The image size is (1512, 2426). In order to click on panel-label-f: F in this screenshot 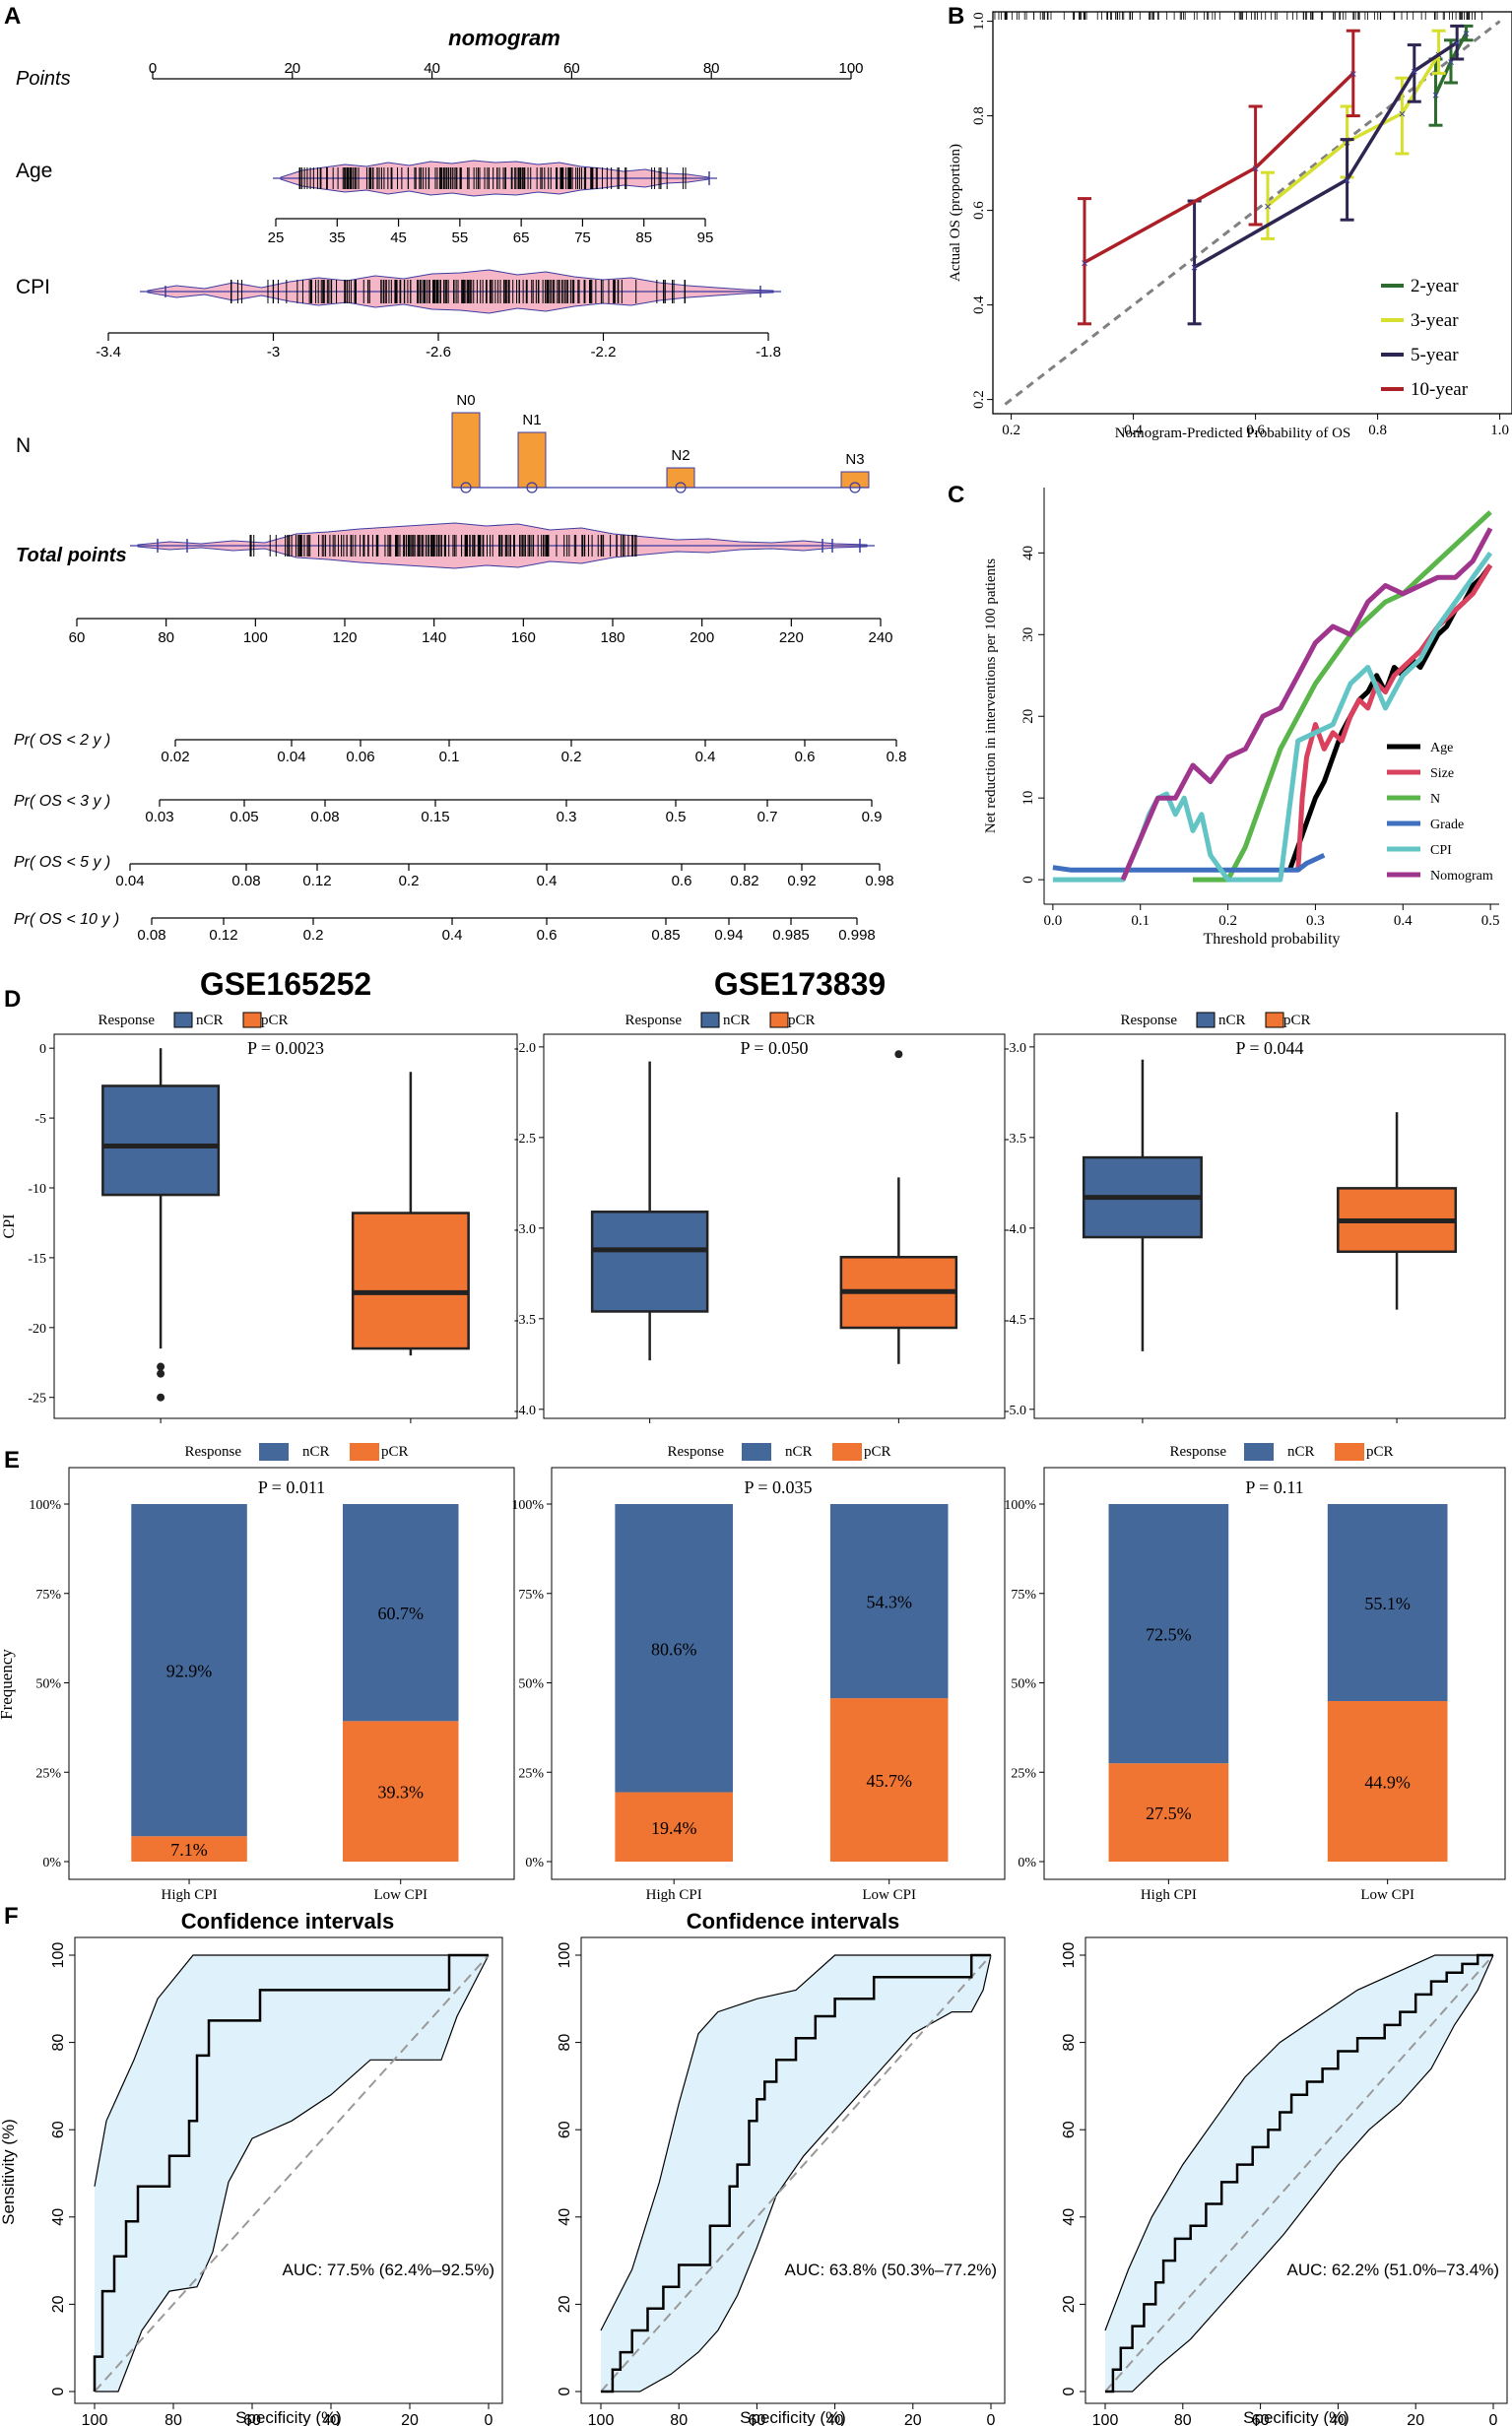, I will do `click(11, 1916)`.